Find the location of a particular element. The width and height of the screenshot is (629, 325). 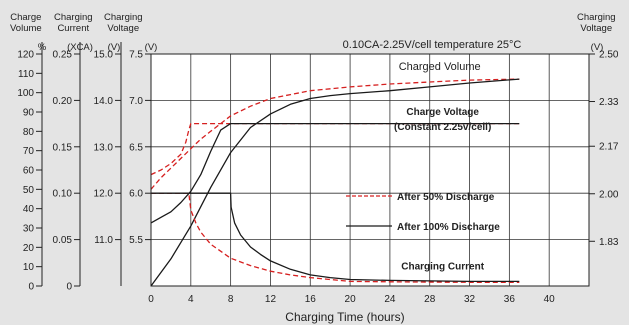

x-tick-label: 20 is located at coordinates (351, 299).